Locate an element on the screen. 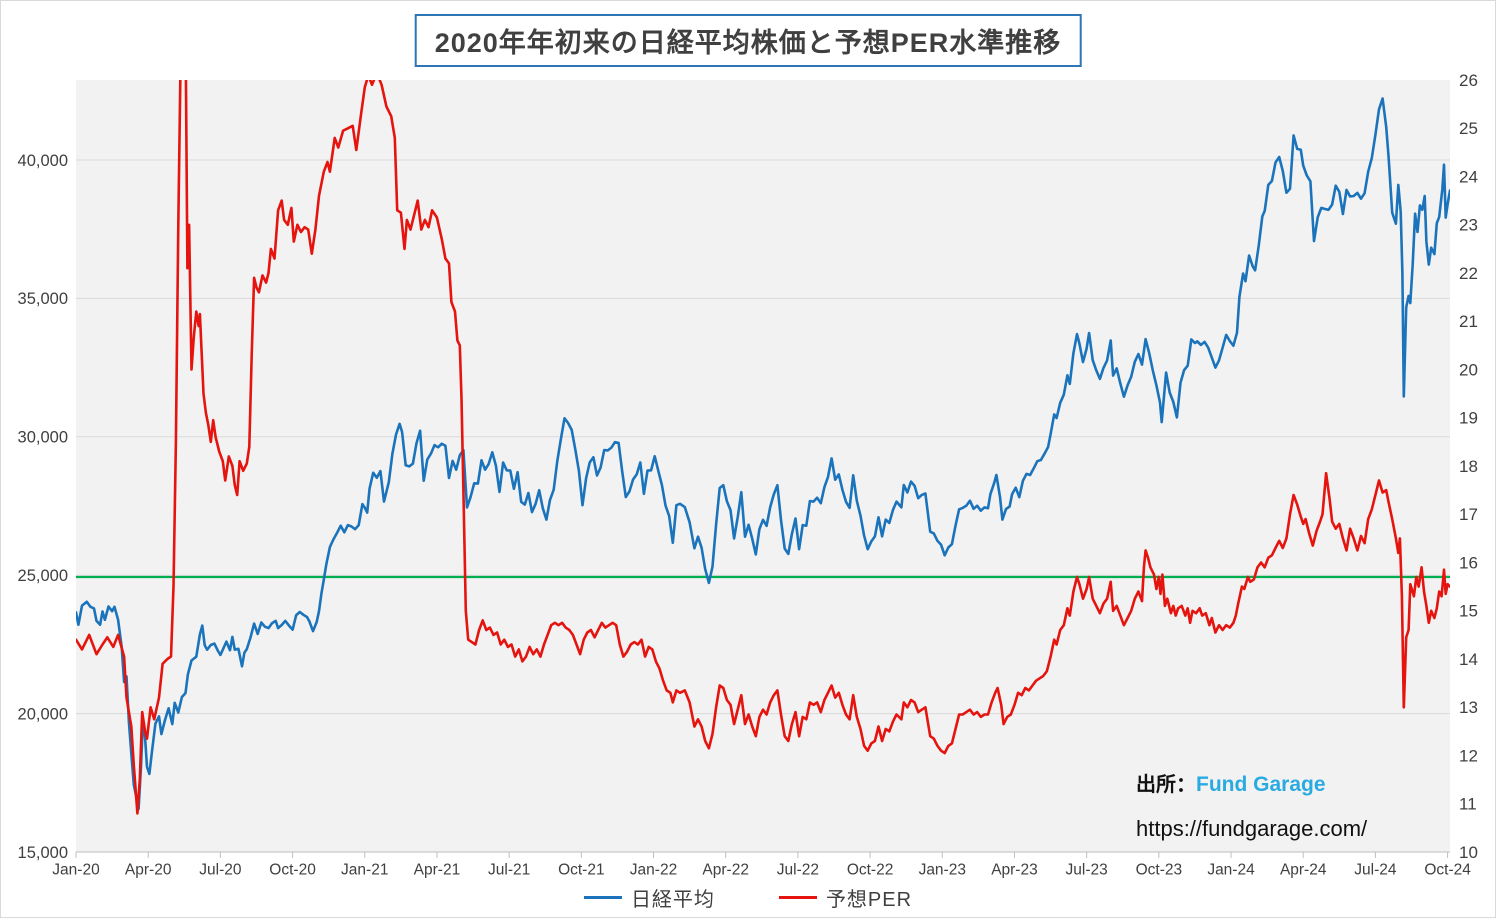 The height and width of the screenshot is (918, 1496). y-right-tick-label: 23 is located at coordinates (1468, 225).